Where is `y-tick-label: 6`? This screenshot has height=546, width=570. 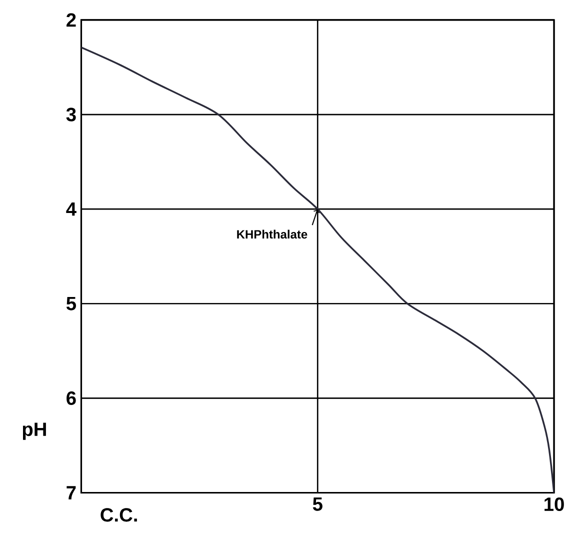
y-tick-label: 6 is located at coordinates (71, 398).